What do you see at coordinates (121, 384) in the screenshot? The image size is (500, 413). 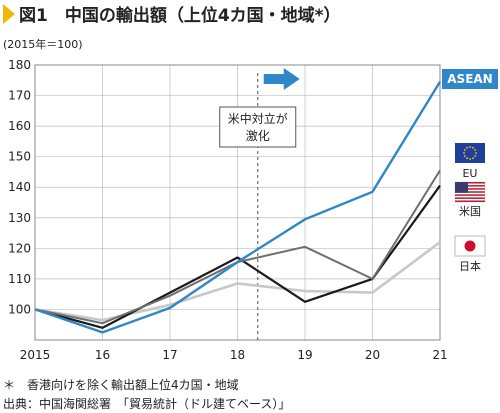 I see `footnote: ＊ 香港向けを除く輸出額上位4カ国・地域` at bounding box center [121, 384].